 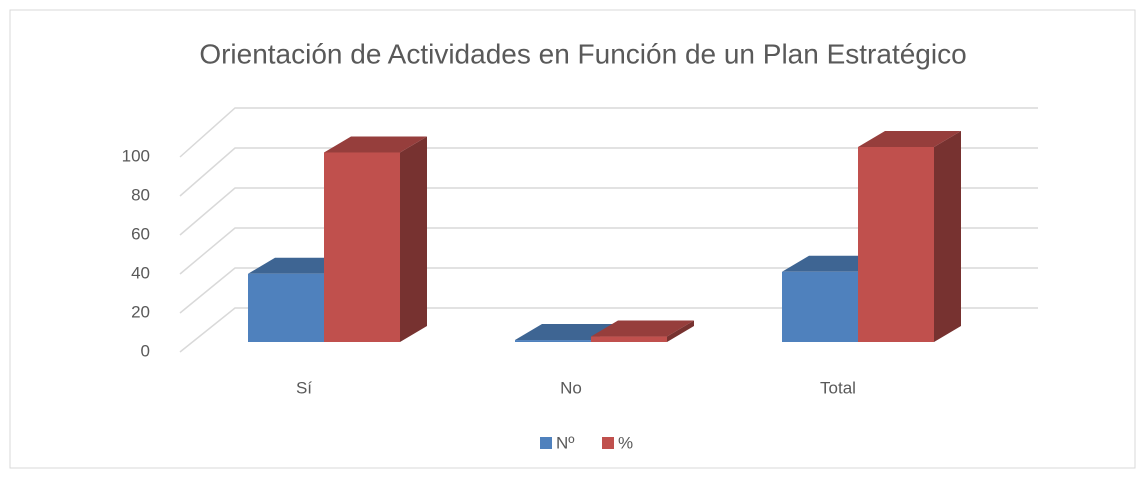 I want to click on y-tick-label: 60, so click(x=140, y=233).